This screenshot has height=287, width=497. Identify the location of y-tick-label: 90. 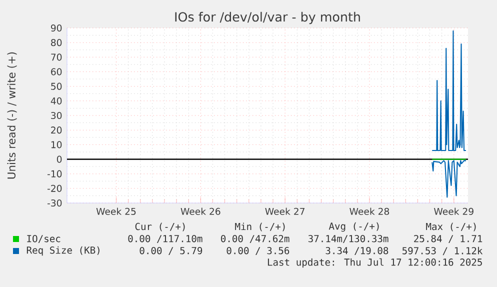
(56, 28).